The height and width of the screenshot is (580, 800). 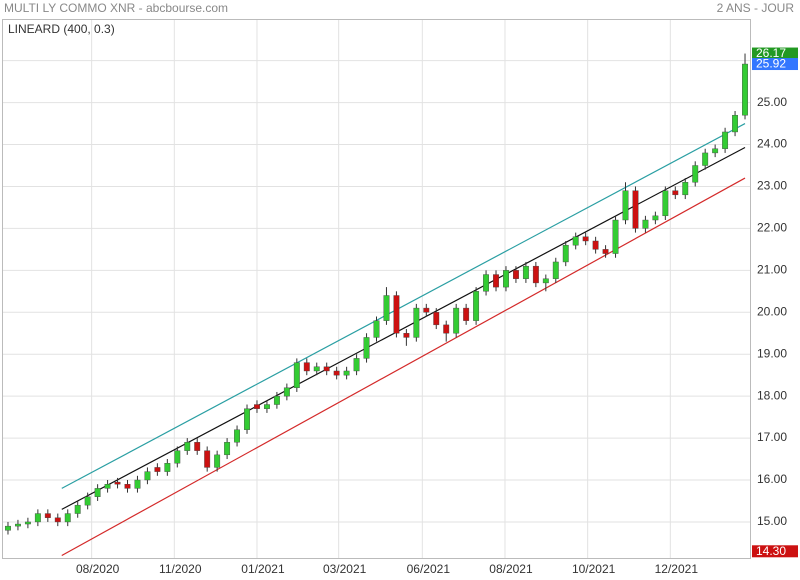 What do you see at coordinates (771, 64) in the screenshot?
I see `price-tag-label: 25.92` at bounding box center [771, 64].